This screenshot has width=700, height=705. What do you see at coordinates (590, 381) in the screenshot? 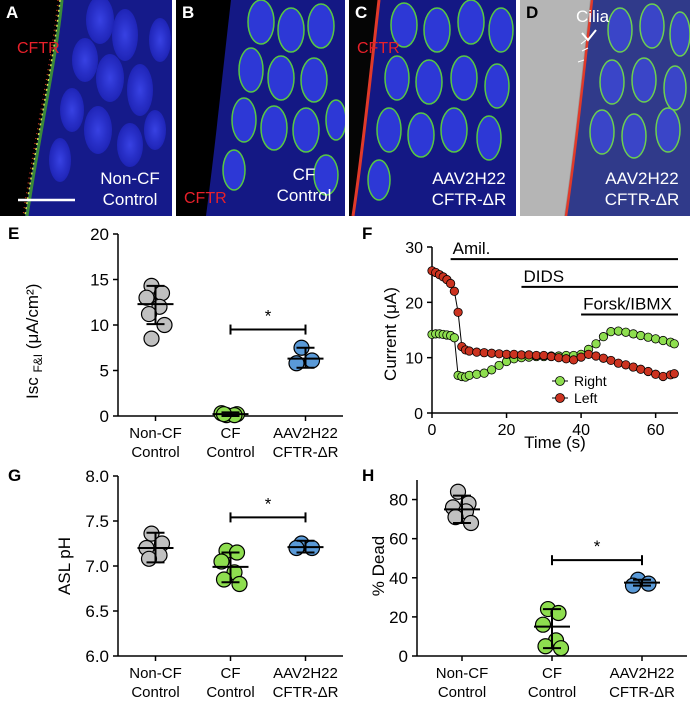
I see `legend-label: Right` at bounding box center [590, 381].